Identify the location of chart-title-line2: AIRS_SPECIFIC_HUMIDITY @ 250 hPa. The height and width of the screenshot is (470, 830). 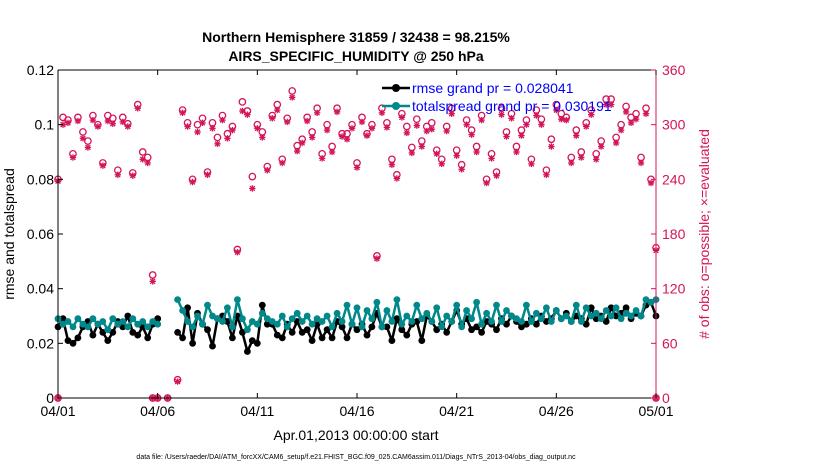
(356, 56).